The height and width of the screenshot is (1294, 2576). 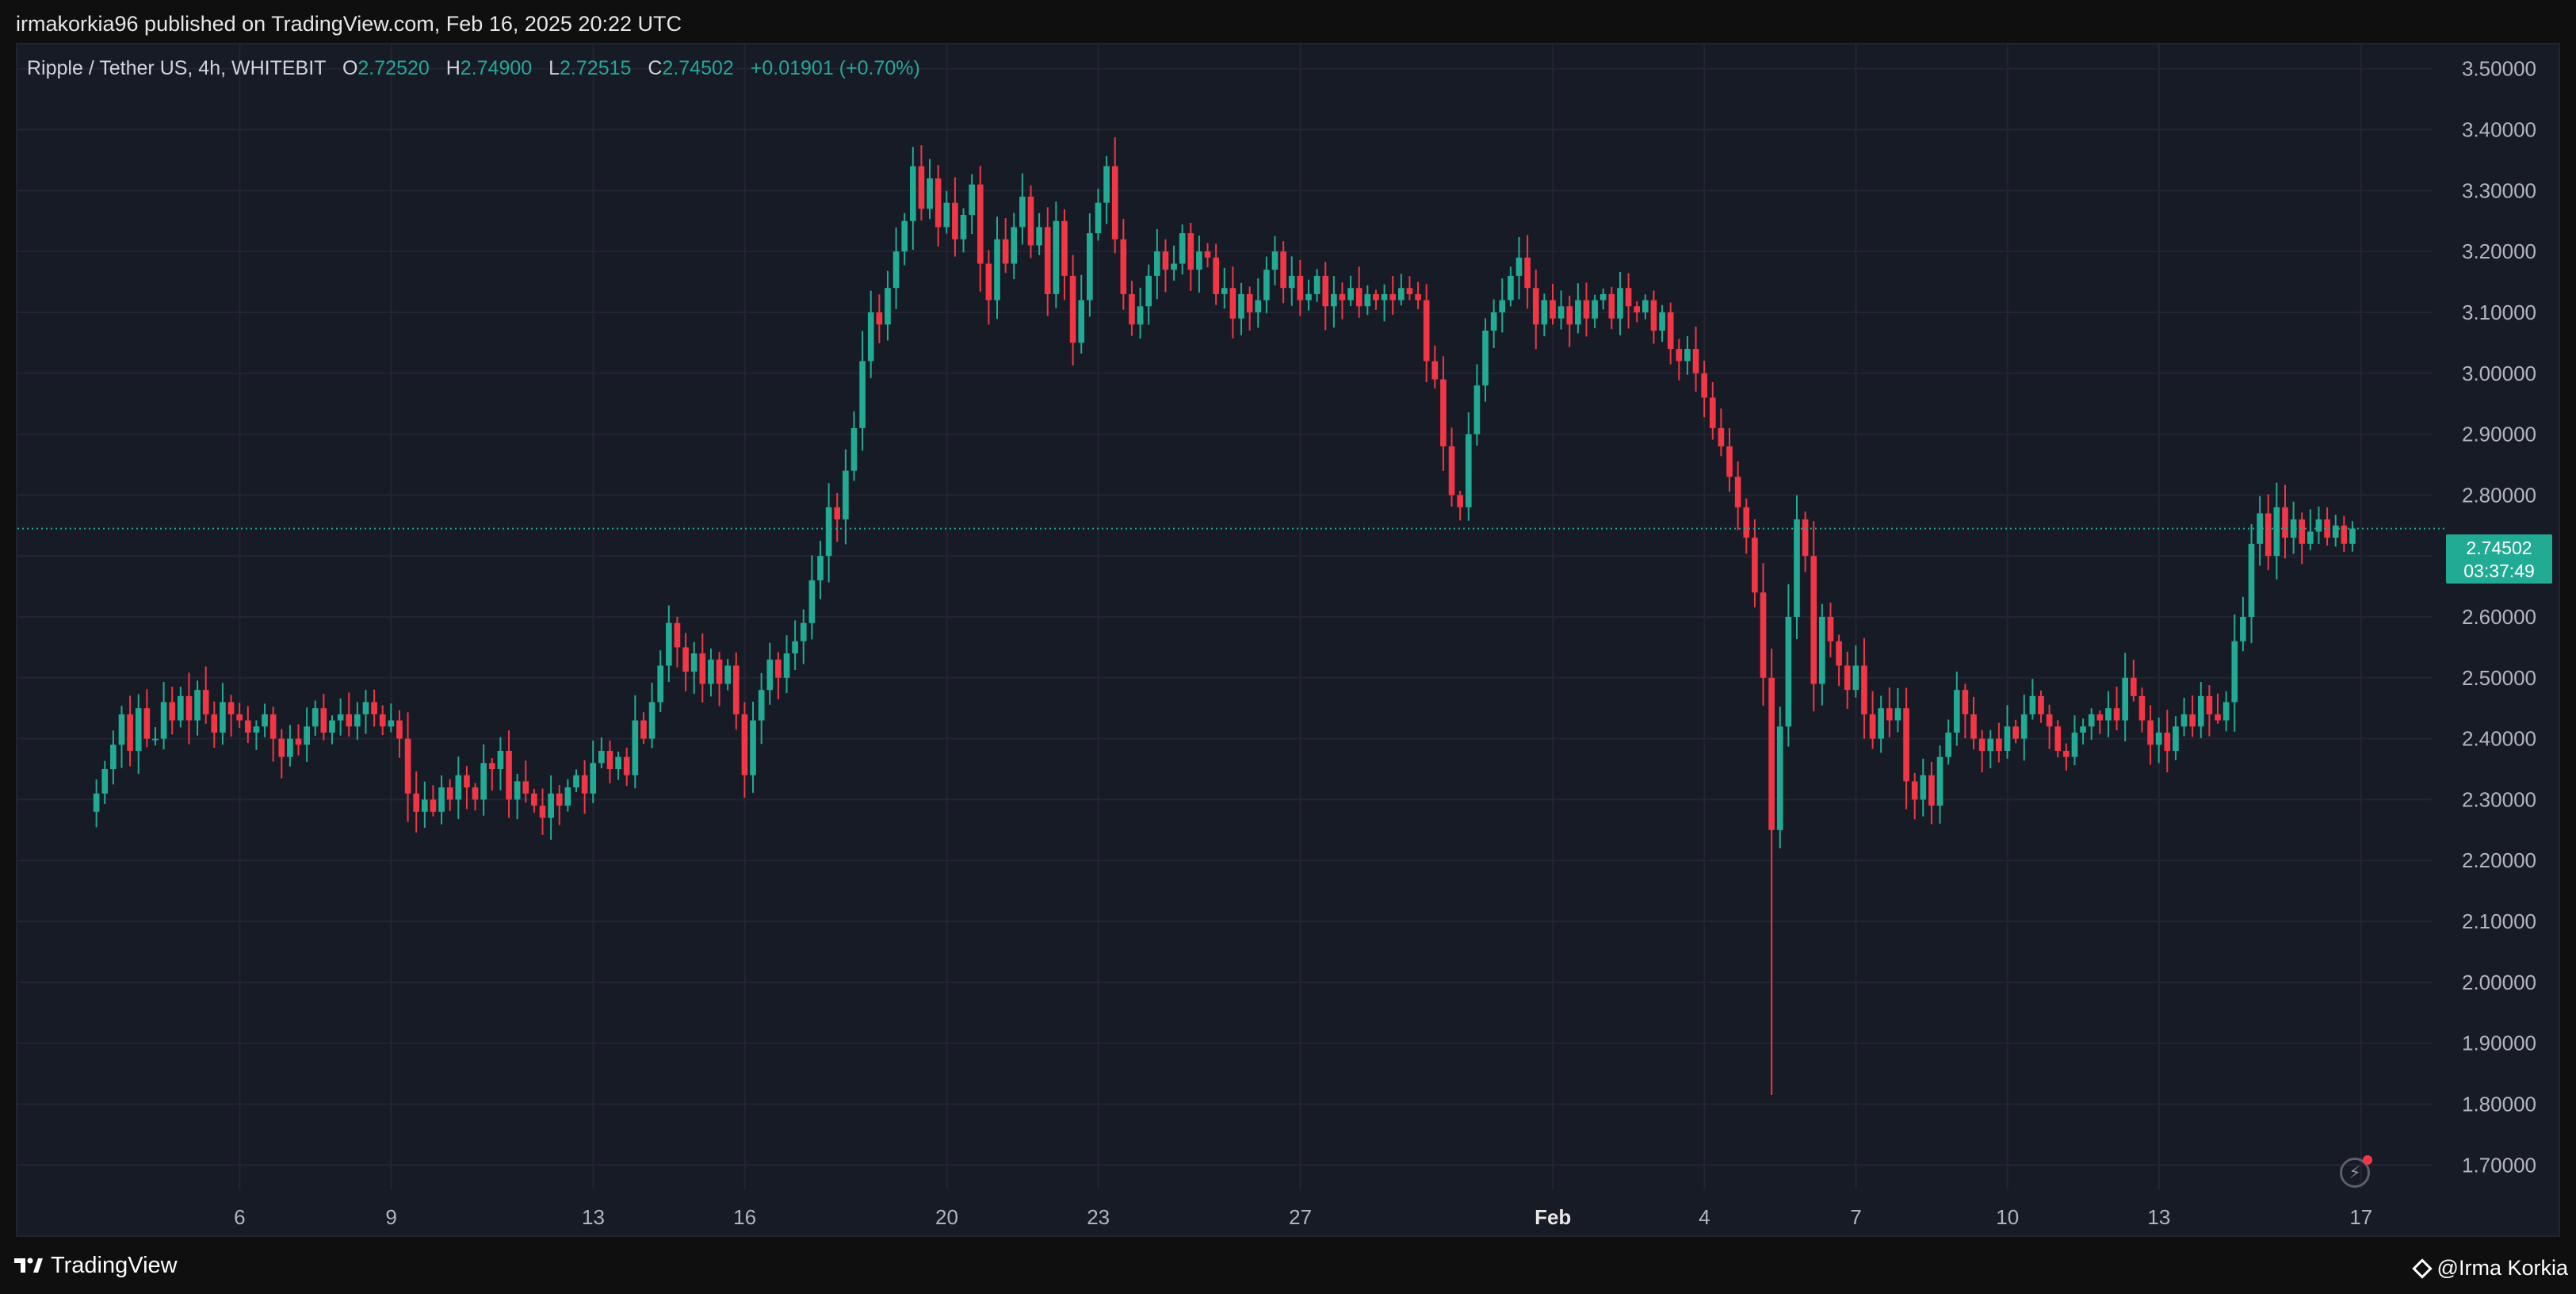 I want to click on flash-icon: ⚡︎, so click(x=2356, y=1171).